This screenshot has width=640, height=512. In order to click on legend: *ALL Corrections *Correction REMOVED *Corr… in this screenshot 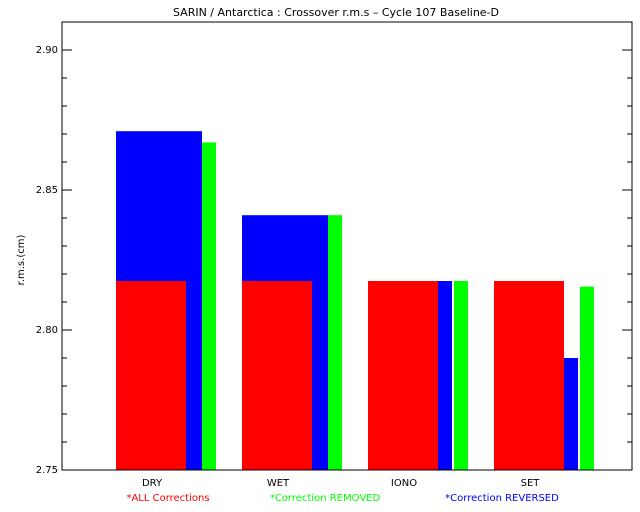, I will do `click(342, 498)`.